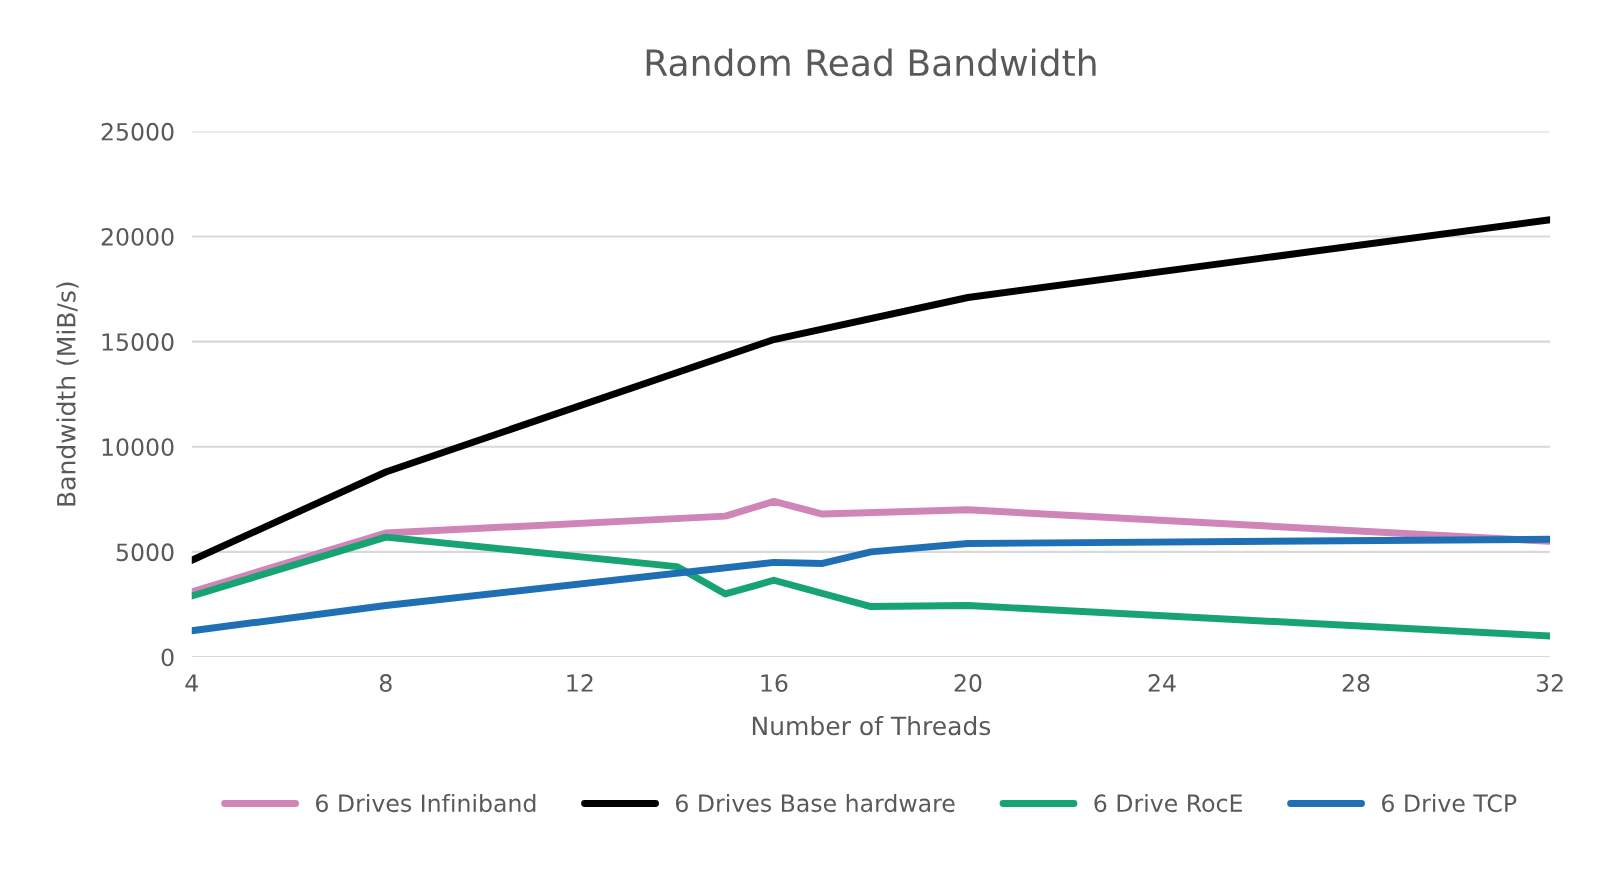 This screenshot has height=876, width=1598. Describe the element at coordinates (815, 803) in the screenshot. I see `legend-label: 6 Drives Base hardware` at that location.